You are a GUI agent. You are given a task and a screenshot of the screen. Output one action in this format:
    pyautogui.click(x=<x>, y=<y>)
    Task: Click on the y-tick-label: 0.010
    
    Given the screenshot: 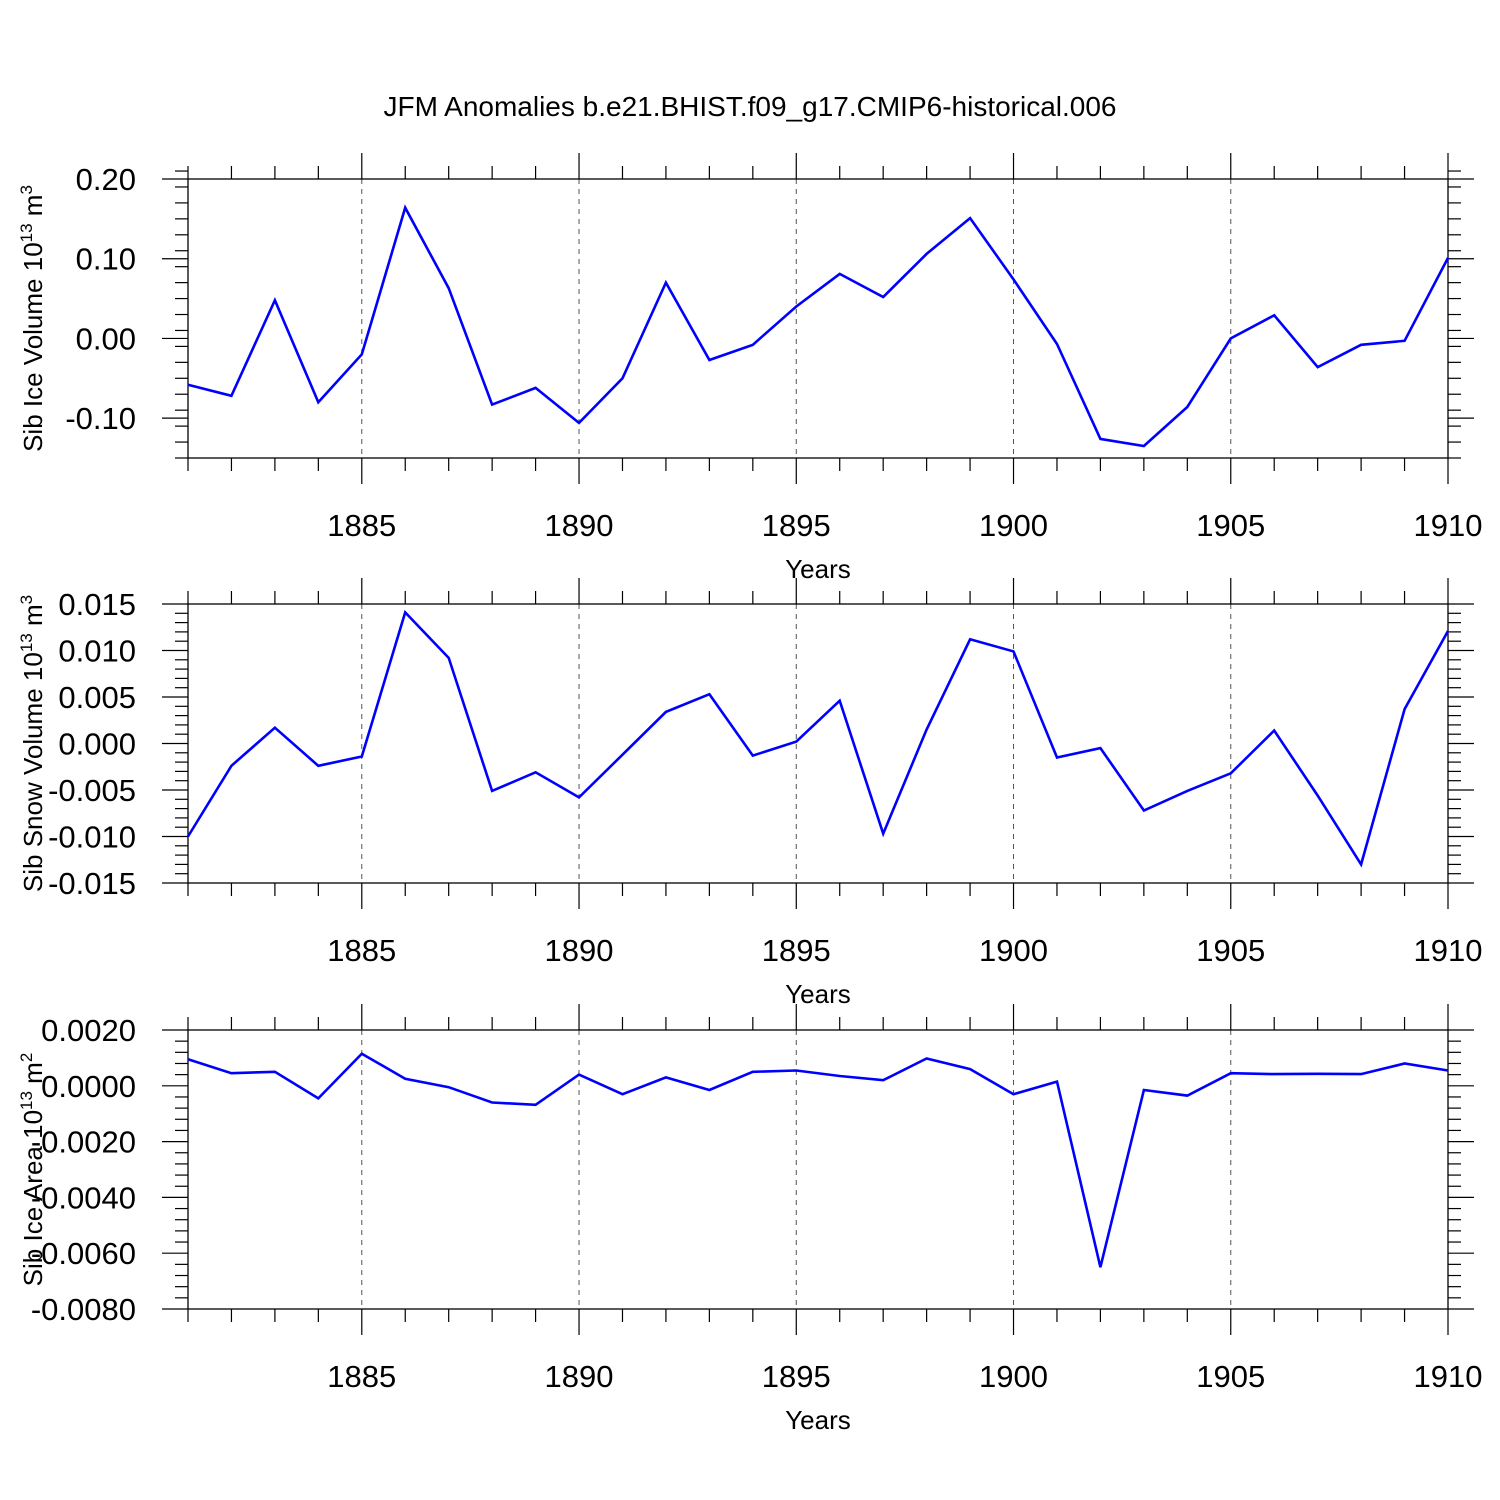 What is the action you would take?
    pyautogui.click(x=97, y=651)
    